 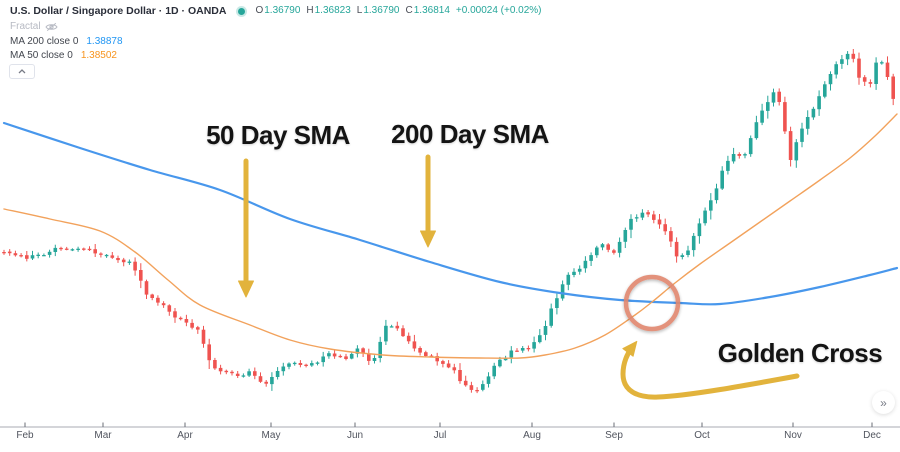 What do you see at coordinates (242, 11) in the screenshot?
I see `market-status-icon` at bounding box center [242, 11].